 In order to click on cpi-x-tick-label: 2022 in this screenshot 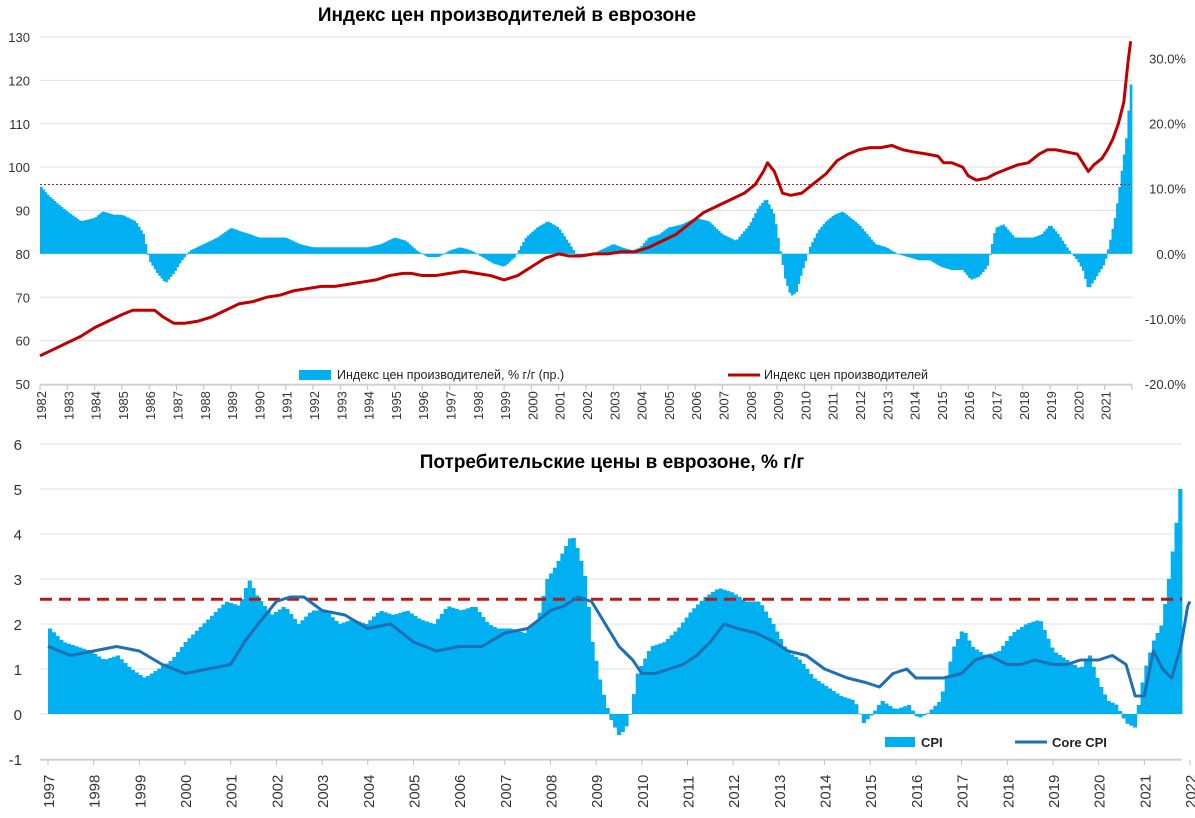, I will do `click(1189, 791)`.